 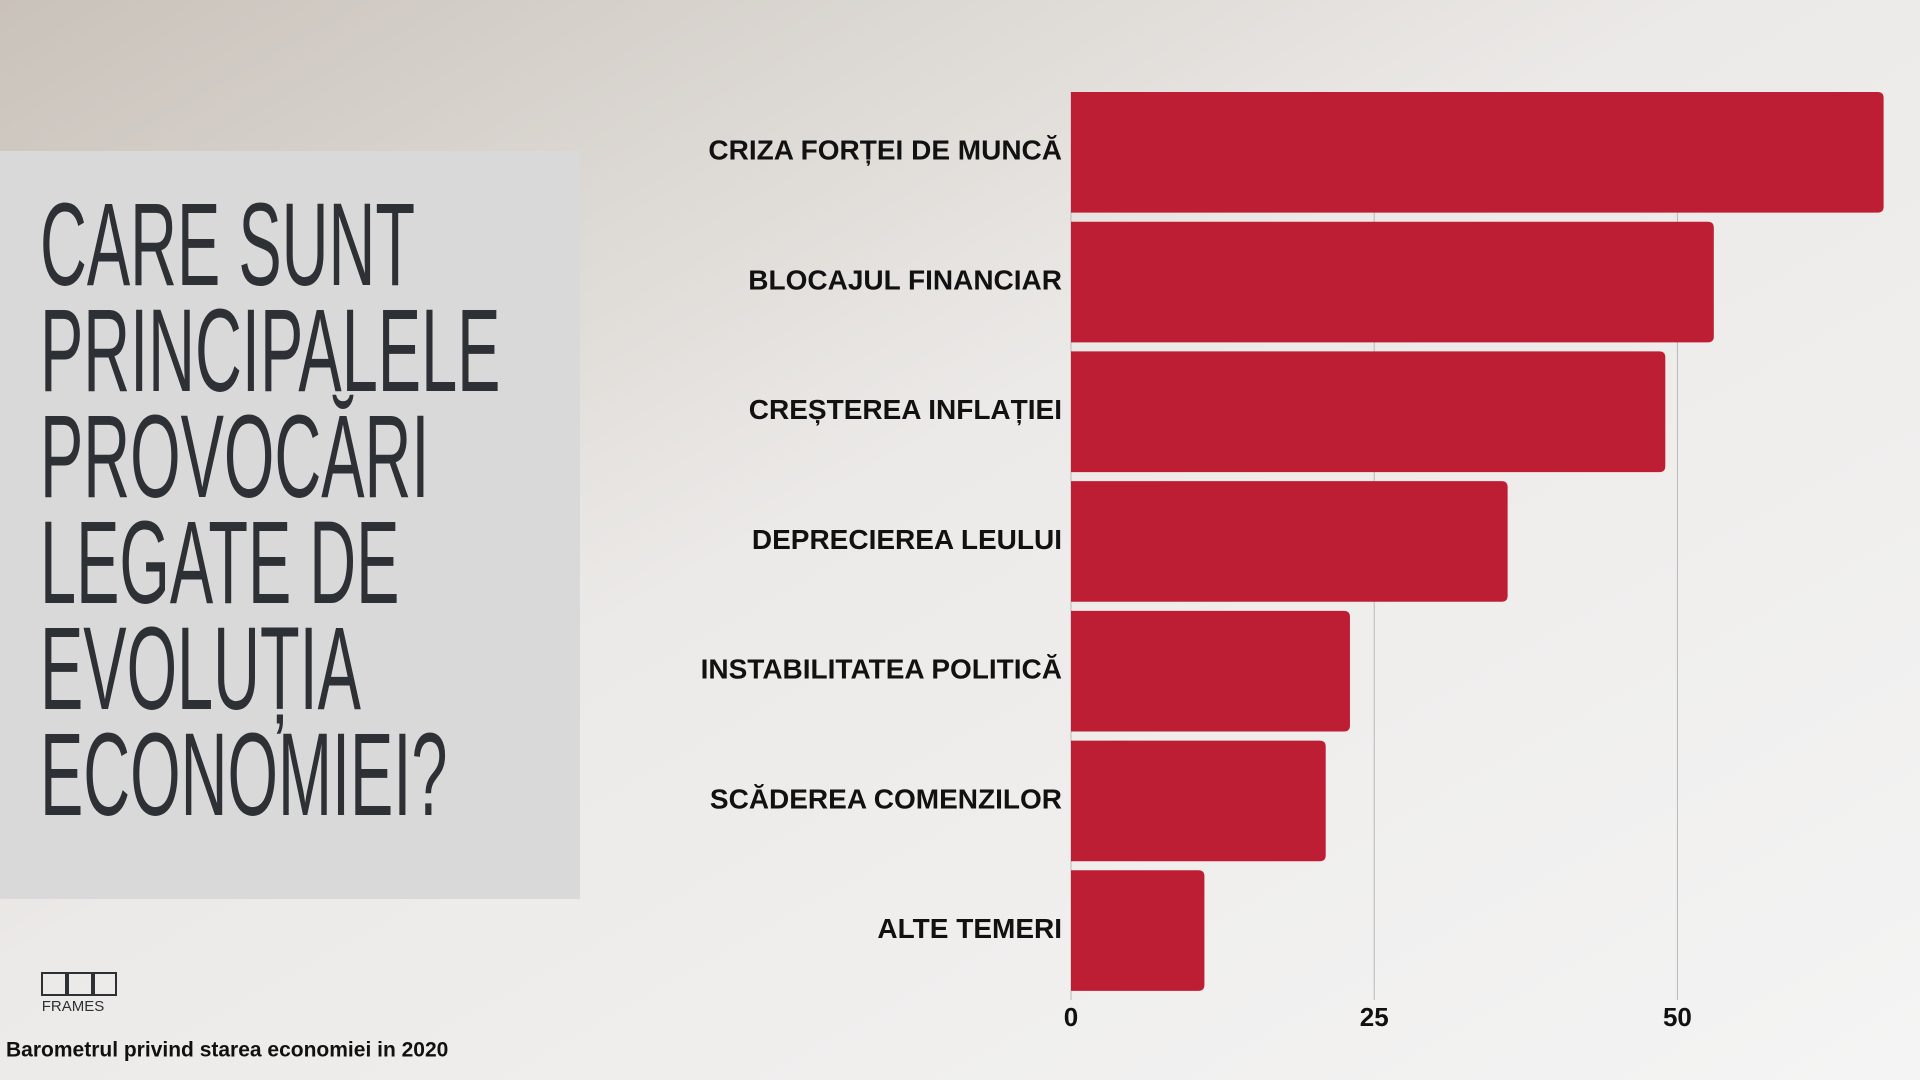 I want to click on logo-icon, so click(x=79, y=984).